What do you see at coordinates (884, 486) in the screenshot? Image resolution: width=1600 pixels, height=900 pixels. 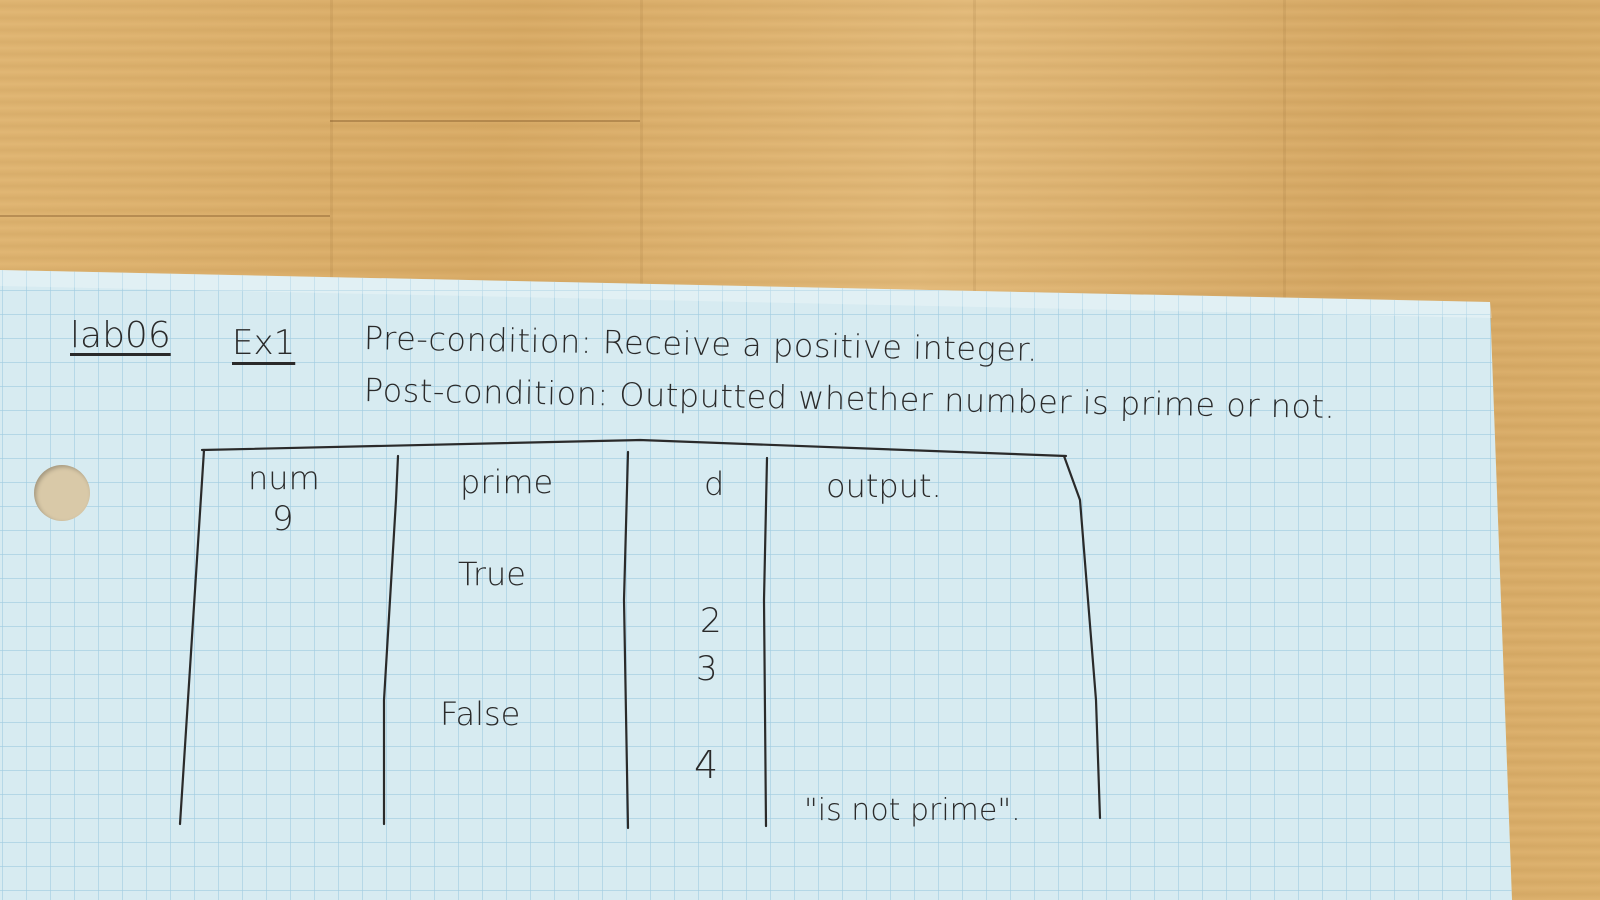 I see `header-output: output.` at bounding box center [884, 486].